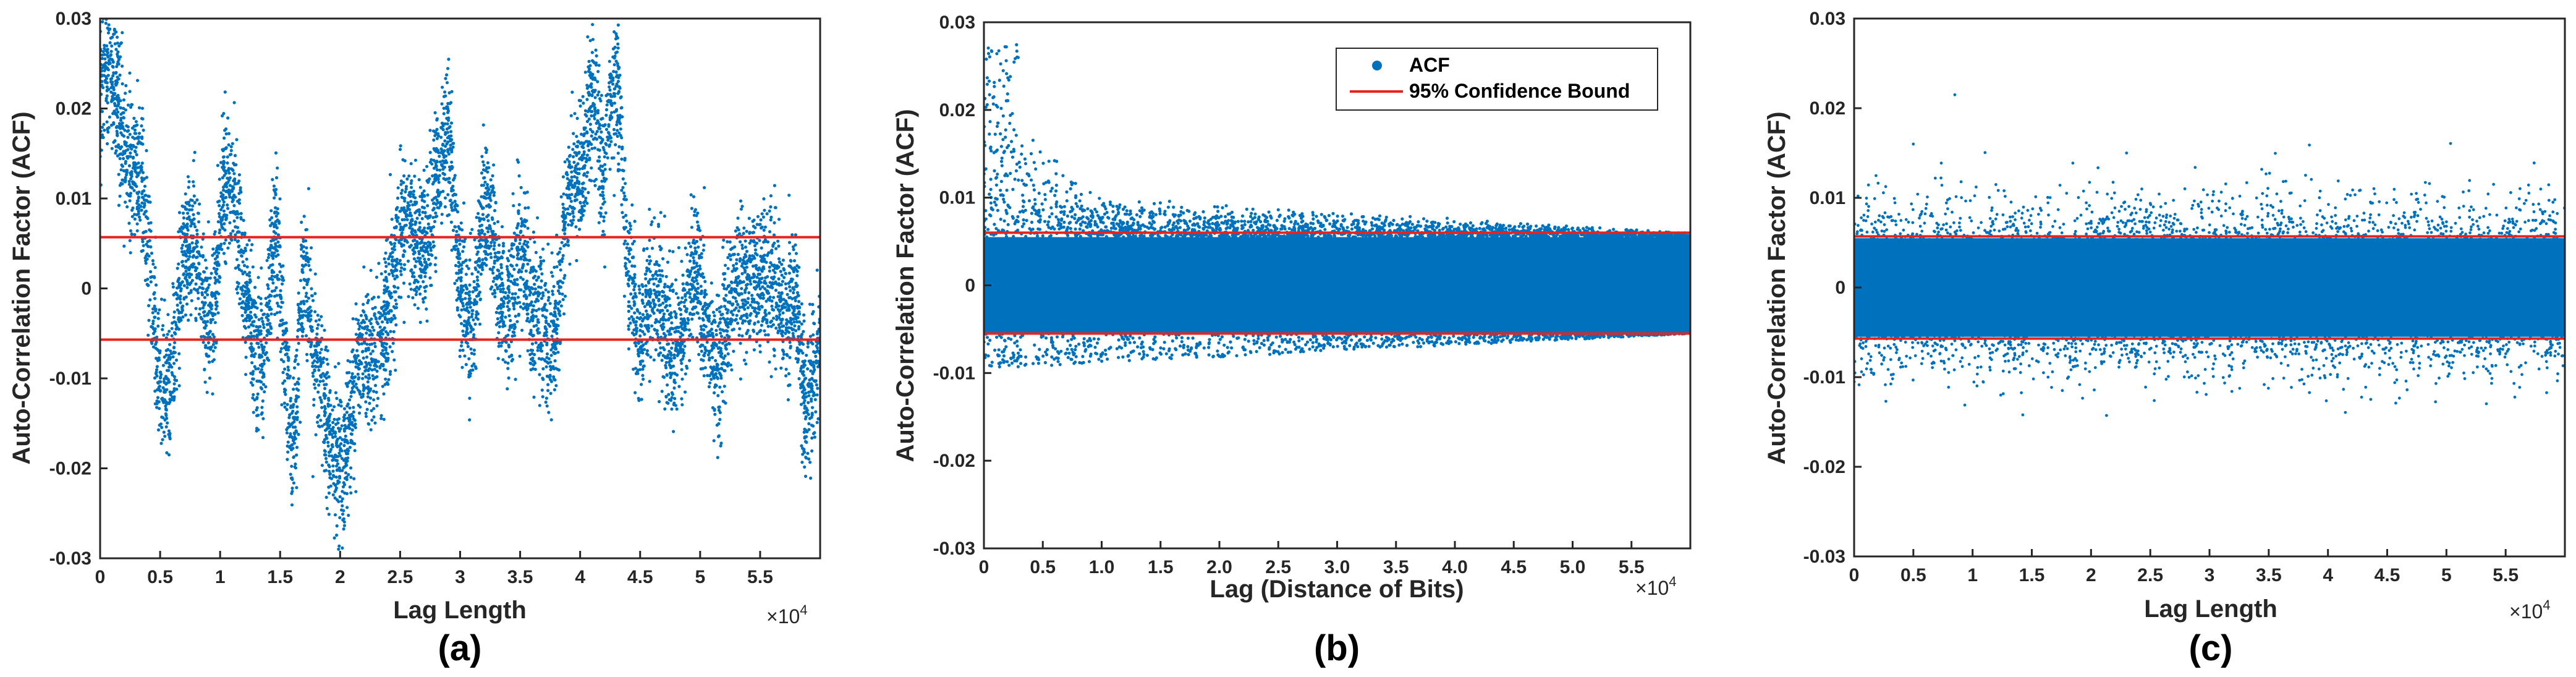 The height and width of the screenshot is (677, 2576). What do you see at coordinates (2530, 610) in the screenshot?
I see `x-multiplier-c: ×10⁴` at bounding box center [2530, 610].